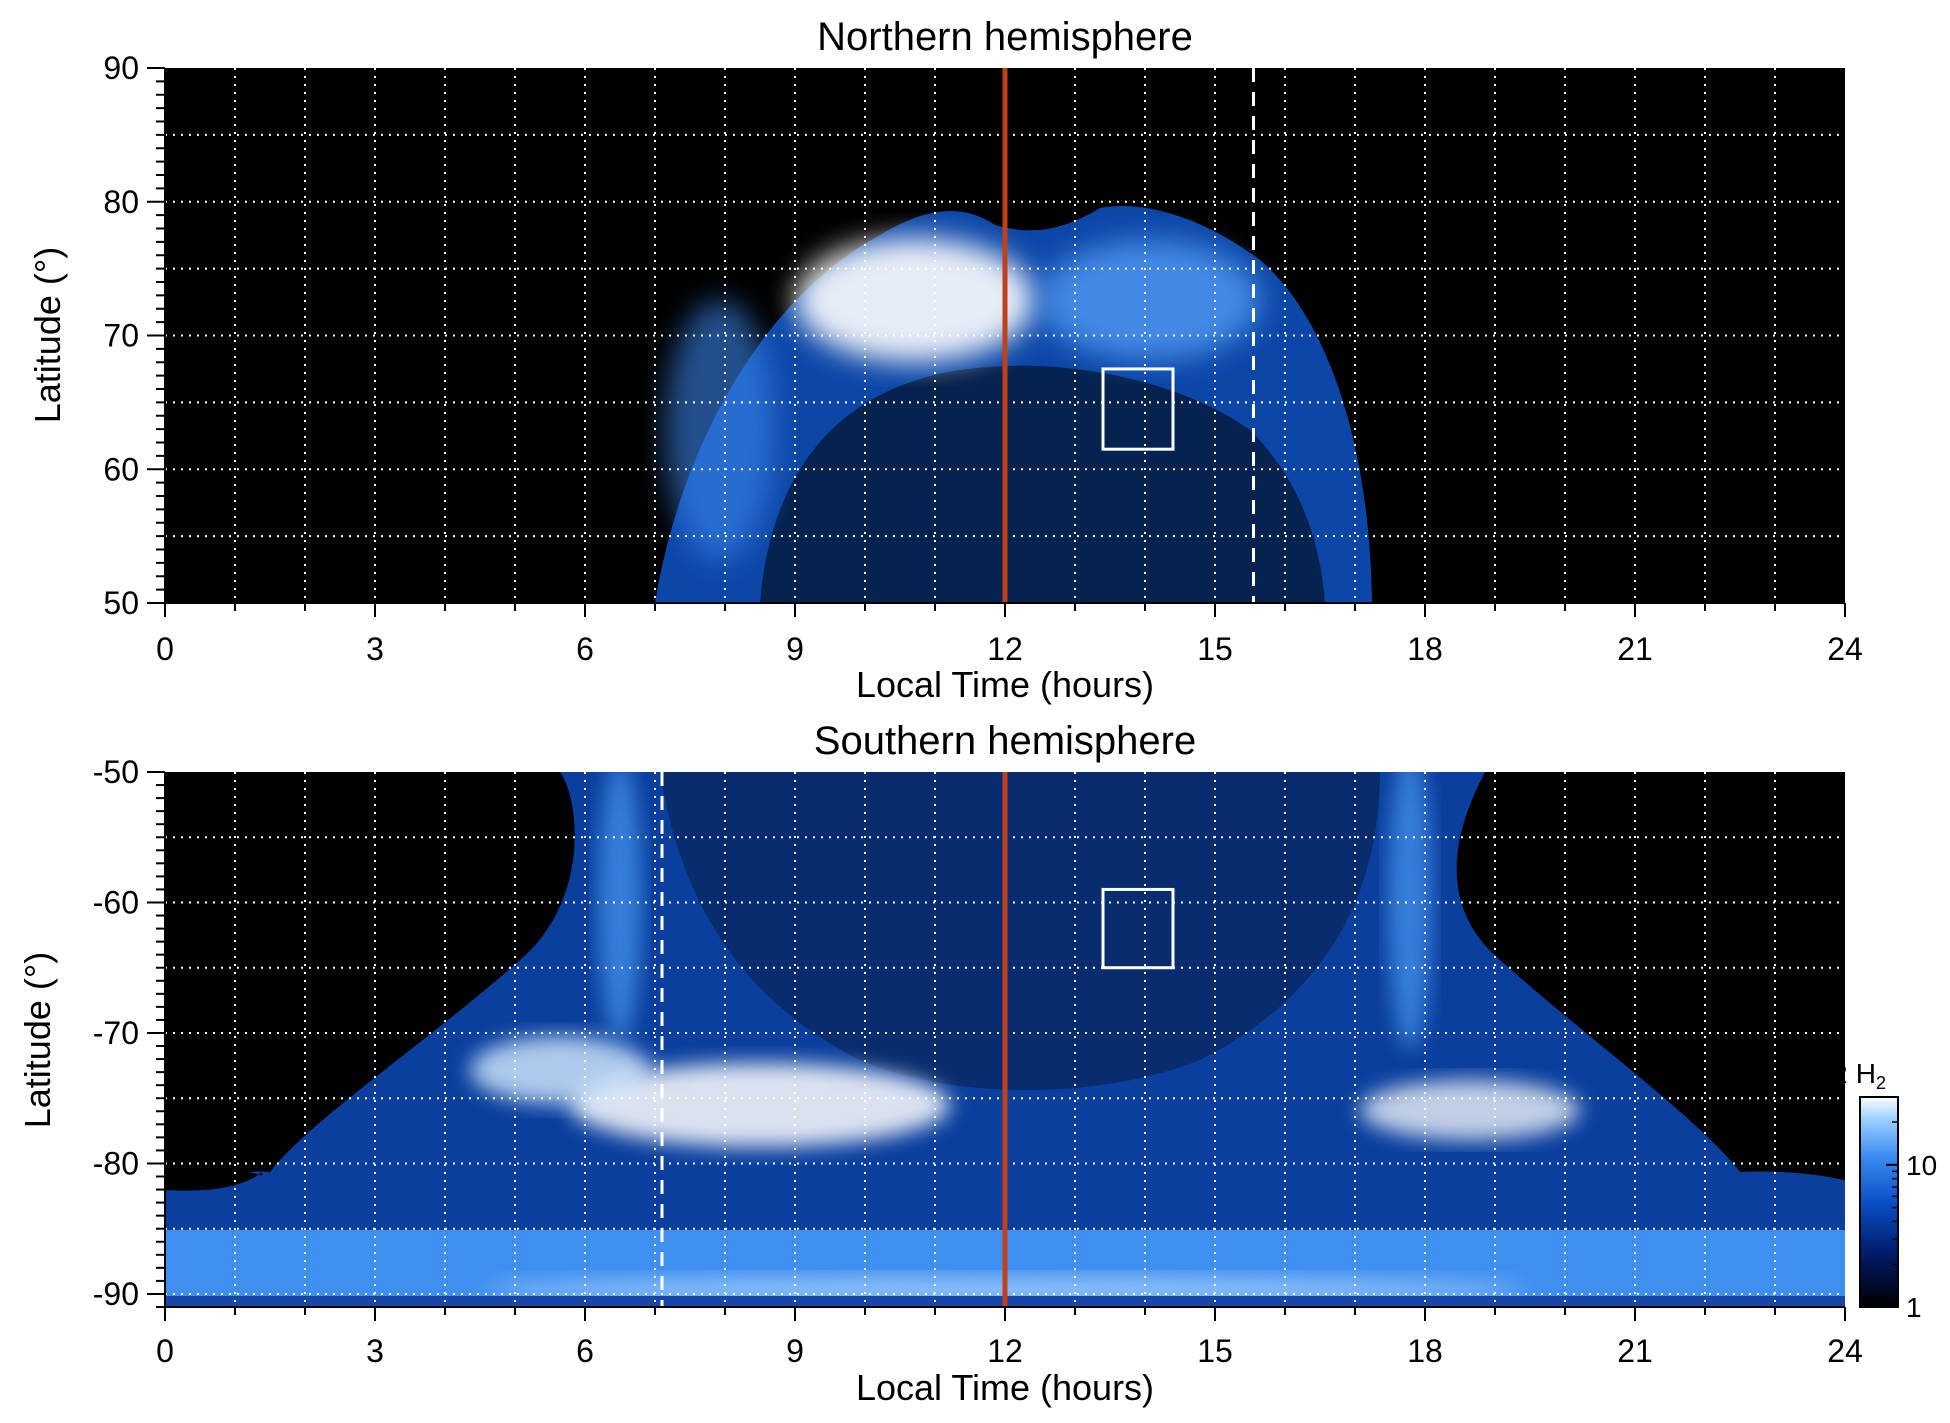 Image resolution: width=1950 pixels, height=1423 pixels. I want to click on northern-x-tick-label: 0, so click(165, 649).